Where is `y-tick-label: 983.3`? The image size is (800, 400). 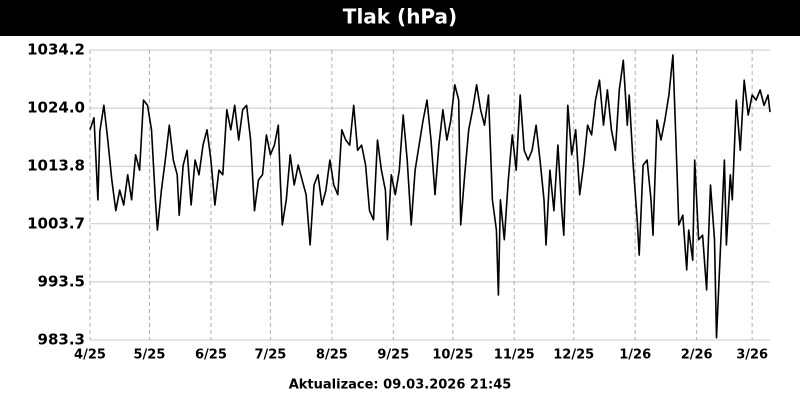
y-tick-label: 983.3 is located at coordinates (61, 340).